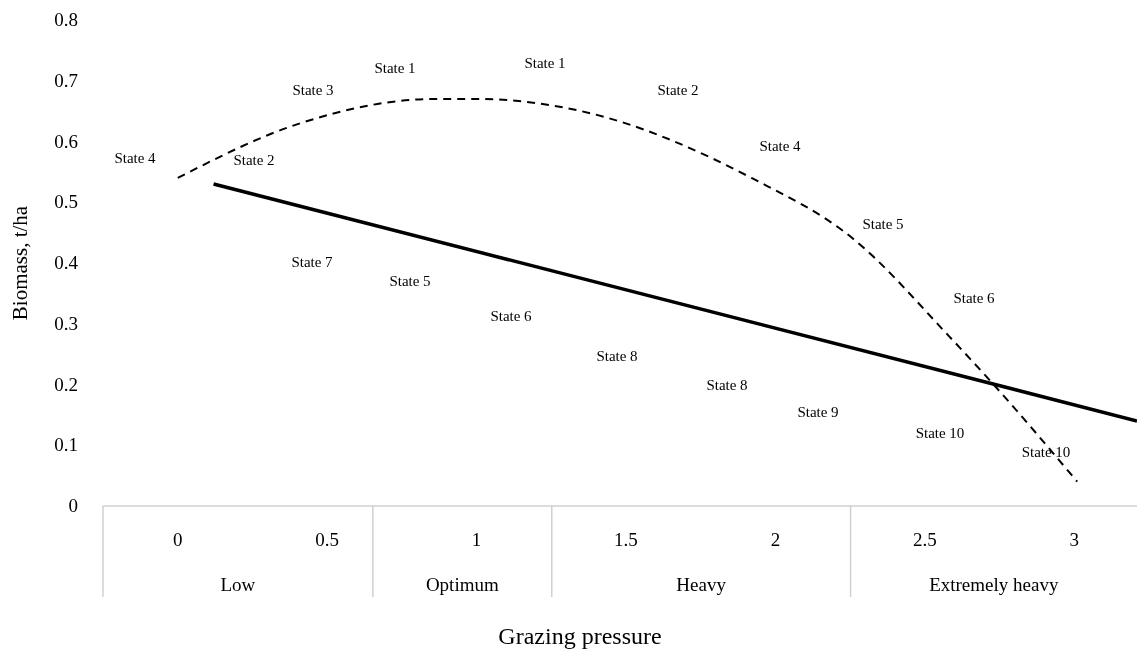  Describe the element at coordinates (1074, 539) in the screenshot. I see `x-tick-label: 3` at that location.